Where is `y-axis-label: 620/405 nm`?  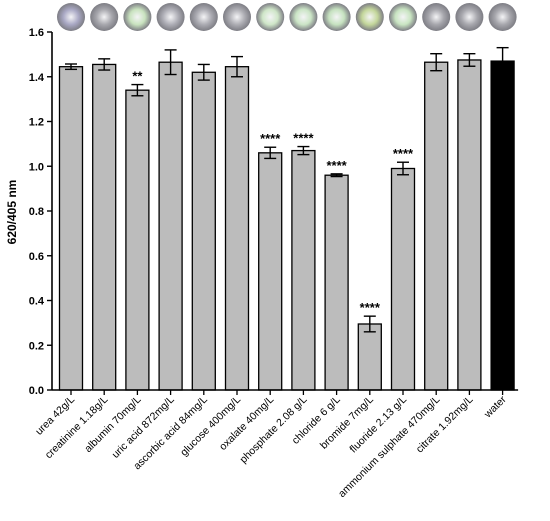 y-axis-label: 620/405 nm is located at coordinates (12, 212).